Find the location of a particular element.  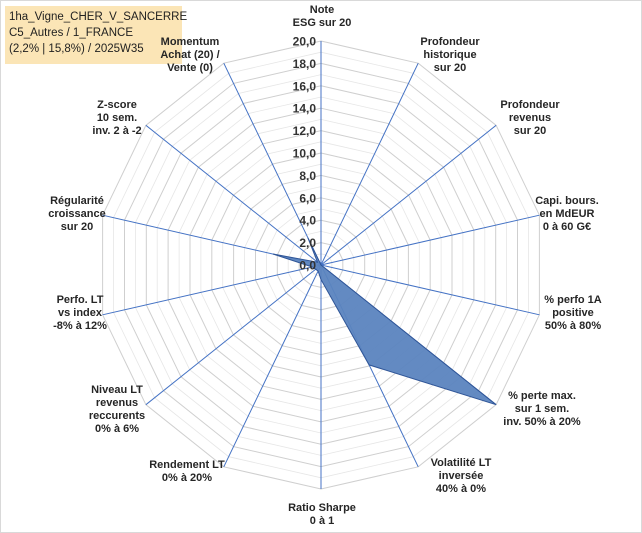

asset-category: C5_Autres / 1_FRANCE is located at coordinates (71, 33).